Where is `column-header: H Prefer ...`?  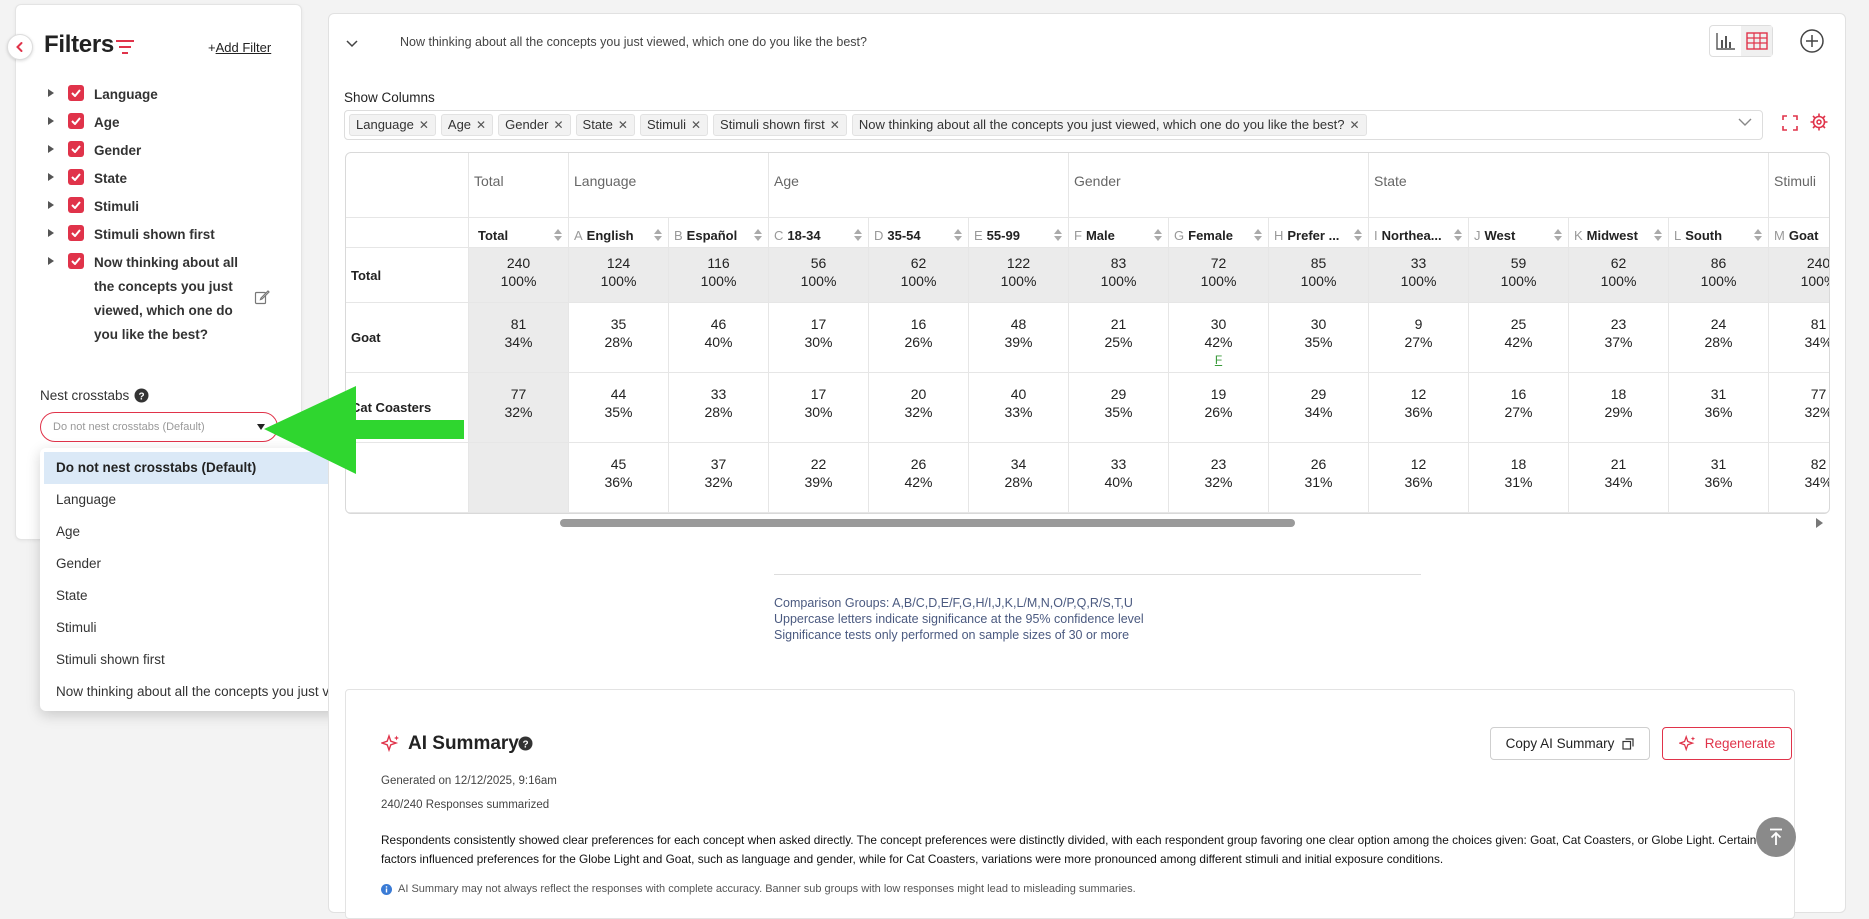 column-header: H Prefer ... is located at coordinates (1319, 233).